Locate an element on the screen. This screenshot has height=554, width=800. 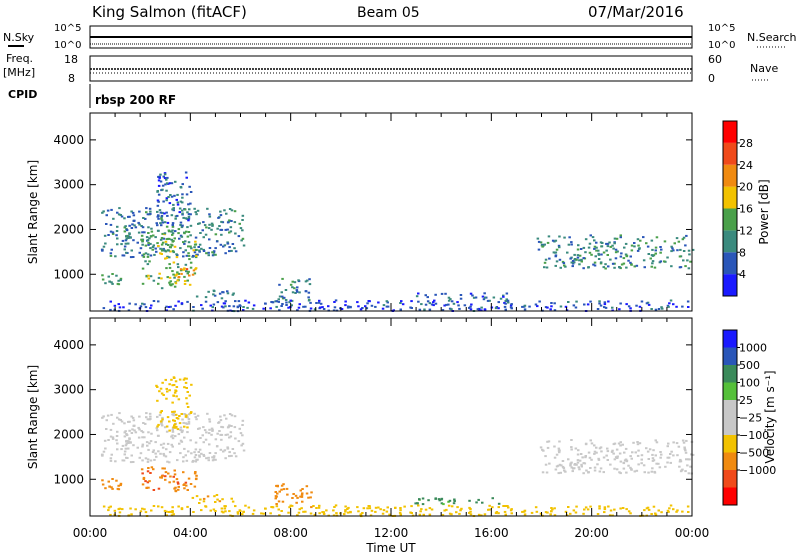
power-colorbar-segment is located at coordinates (730, 241).